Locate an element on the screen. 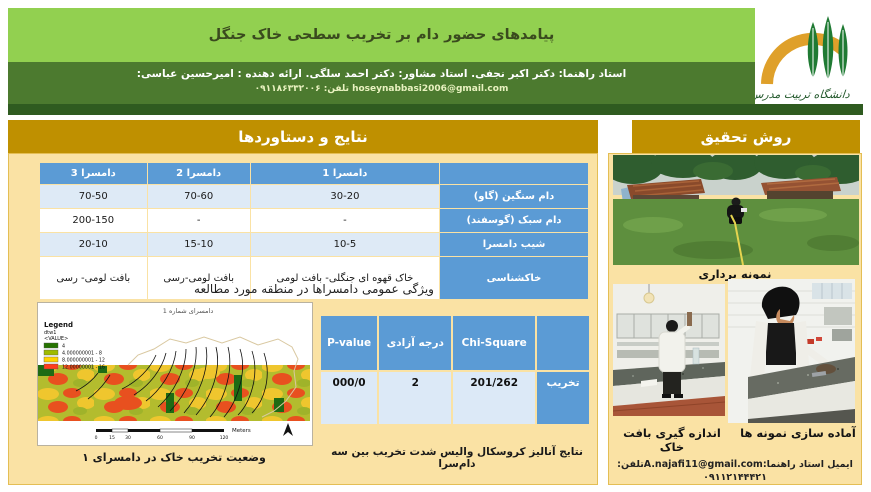 The height and width of the screenshot is (492, 871). table-row: تخریب 201/262 2 000/0 is located at coordinates (454, 398).